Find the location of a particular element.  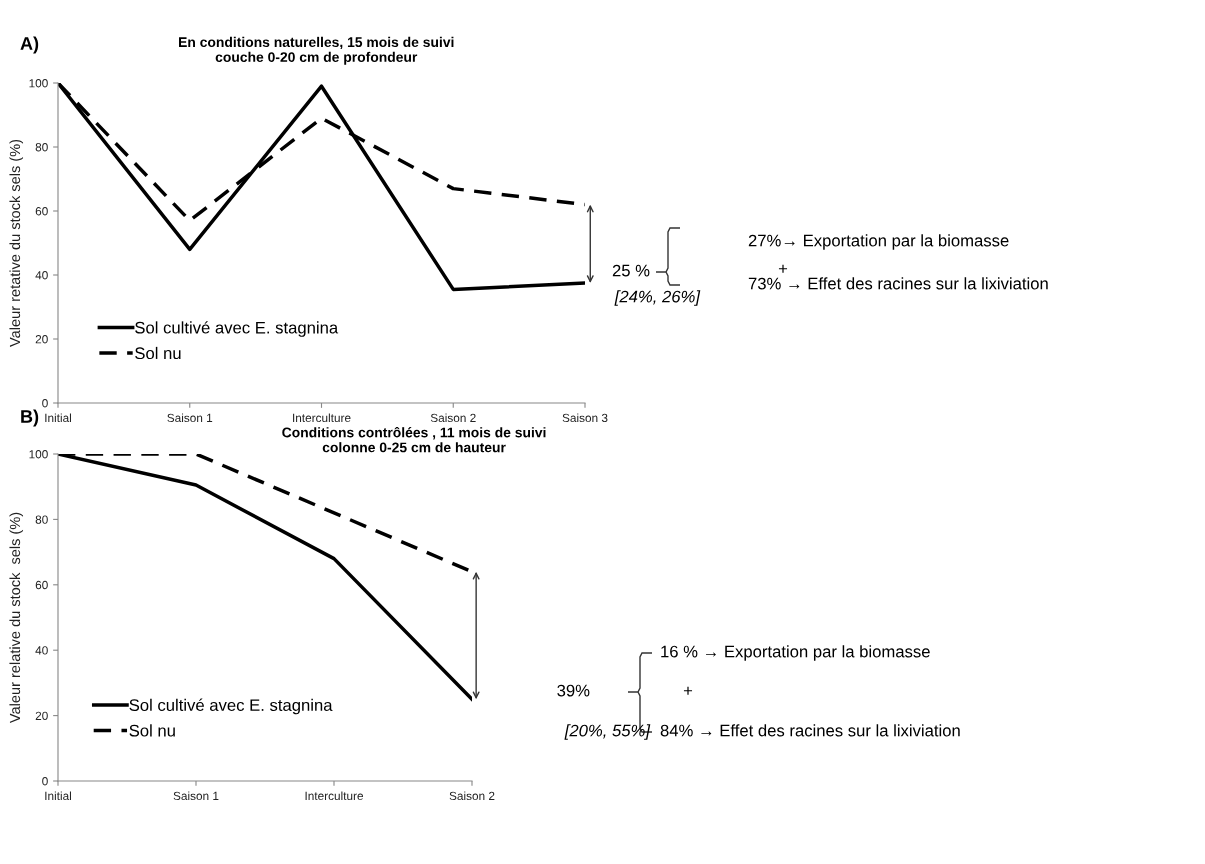

y-axis-title: Valeur retative du stock sels (%) is located at coordinates (16, 243).